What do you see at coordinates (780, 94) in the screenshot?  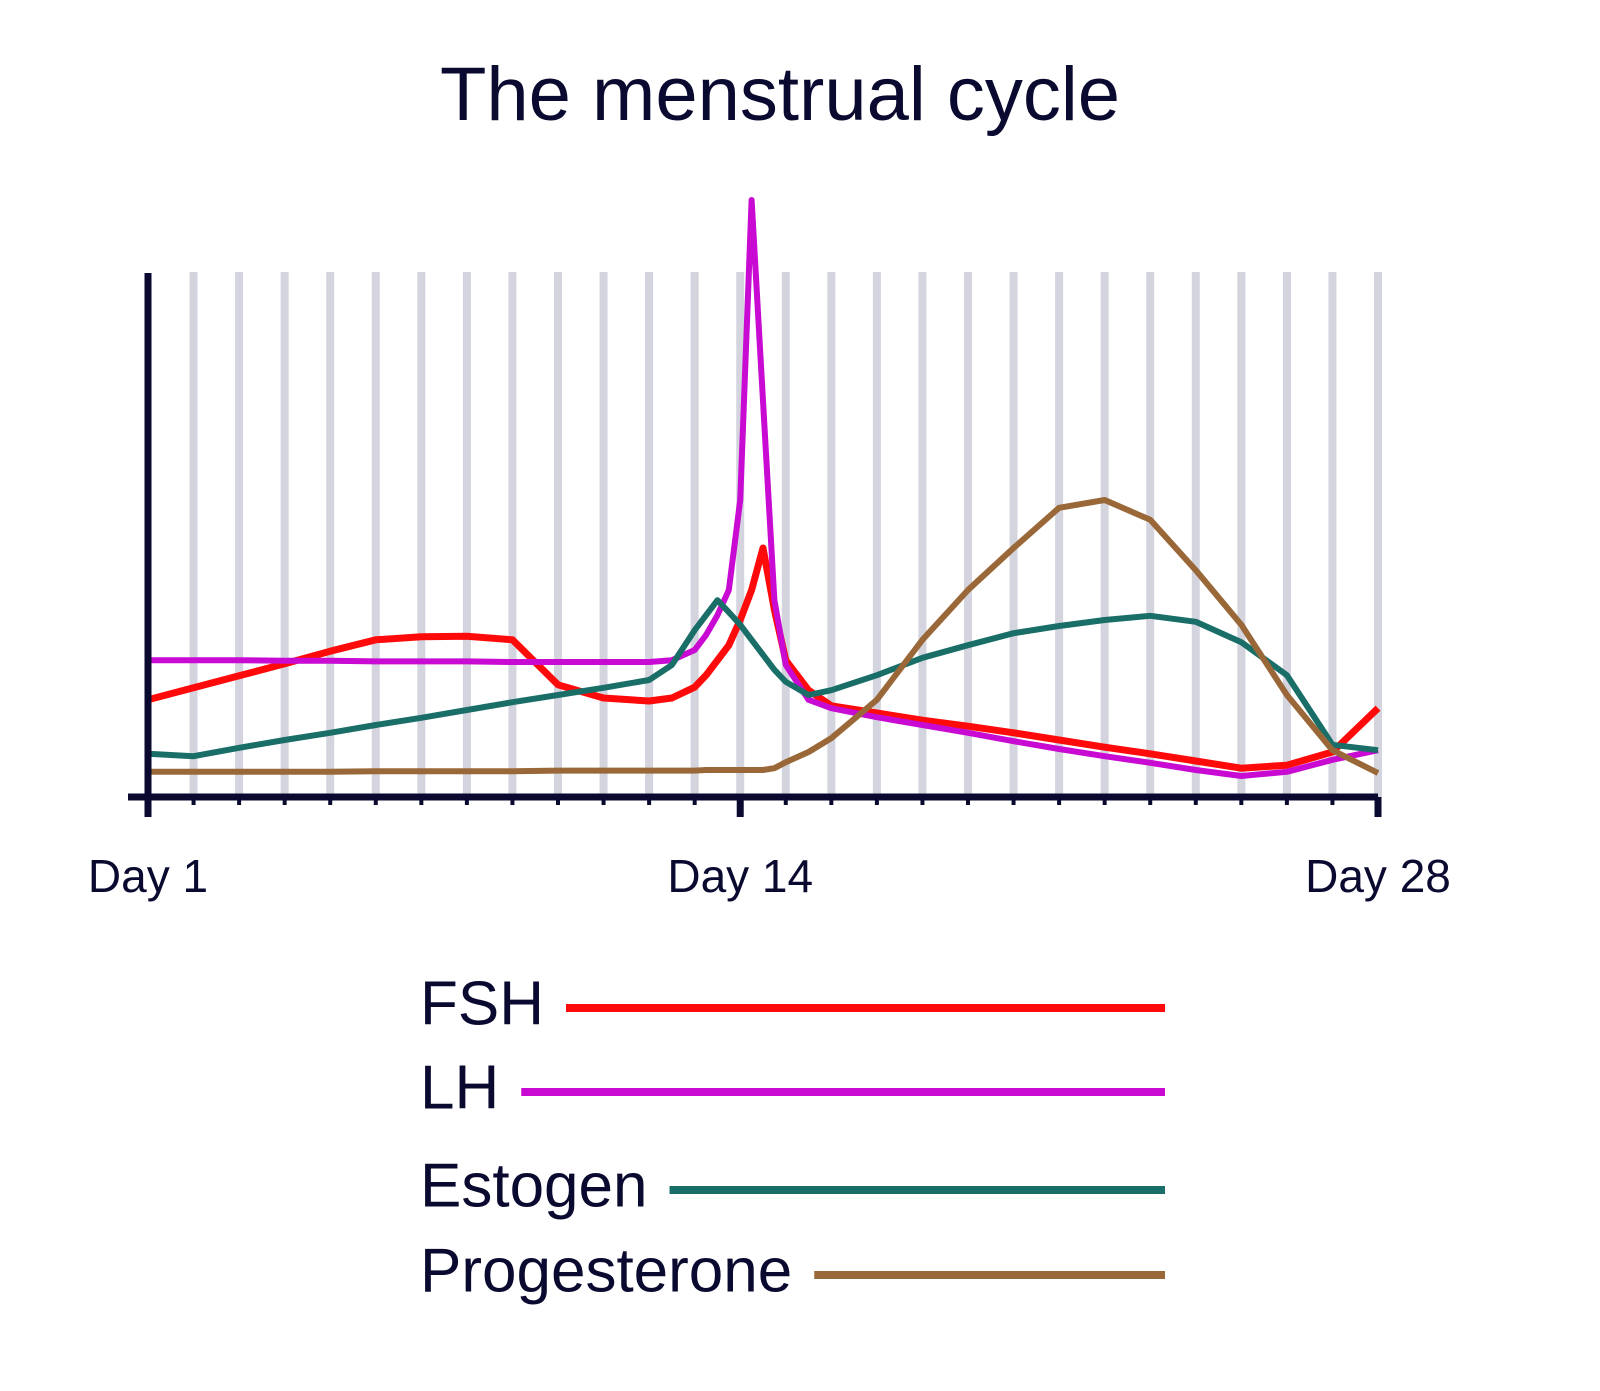 I see `chart-title: The menstrual cycle` at bounding box center [780, 94].